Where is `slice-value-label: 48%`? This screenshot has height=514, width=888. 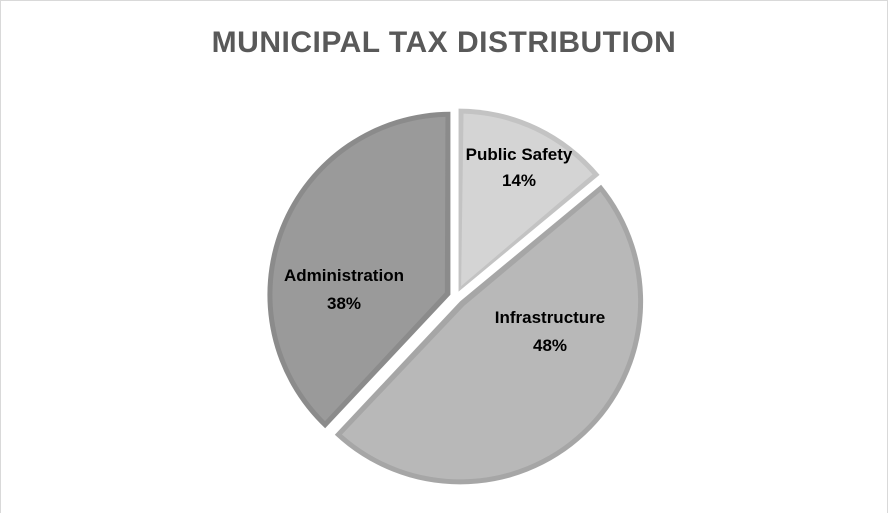
slice-value-label: 48% is located at coordinates (550, 345).